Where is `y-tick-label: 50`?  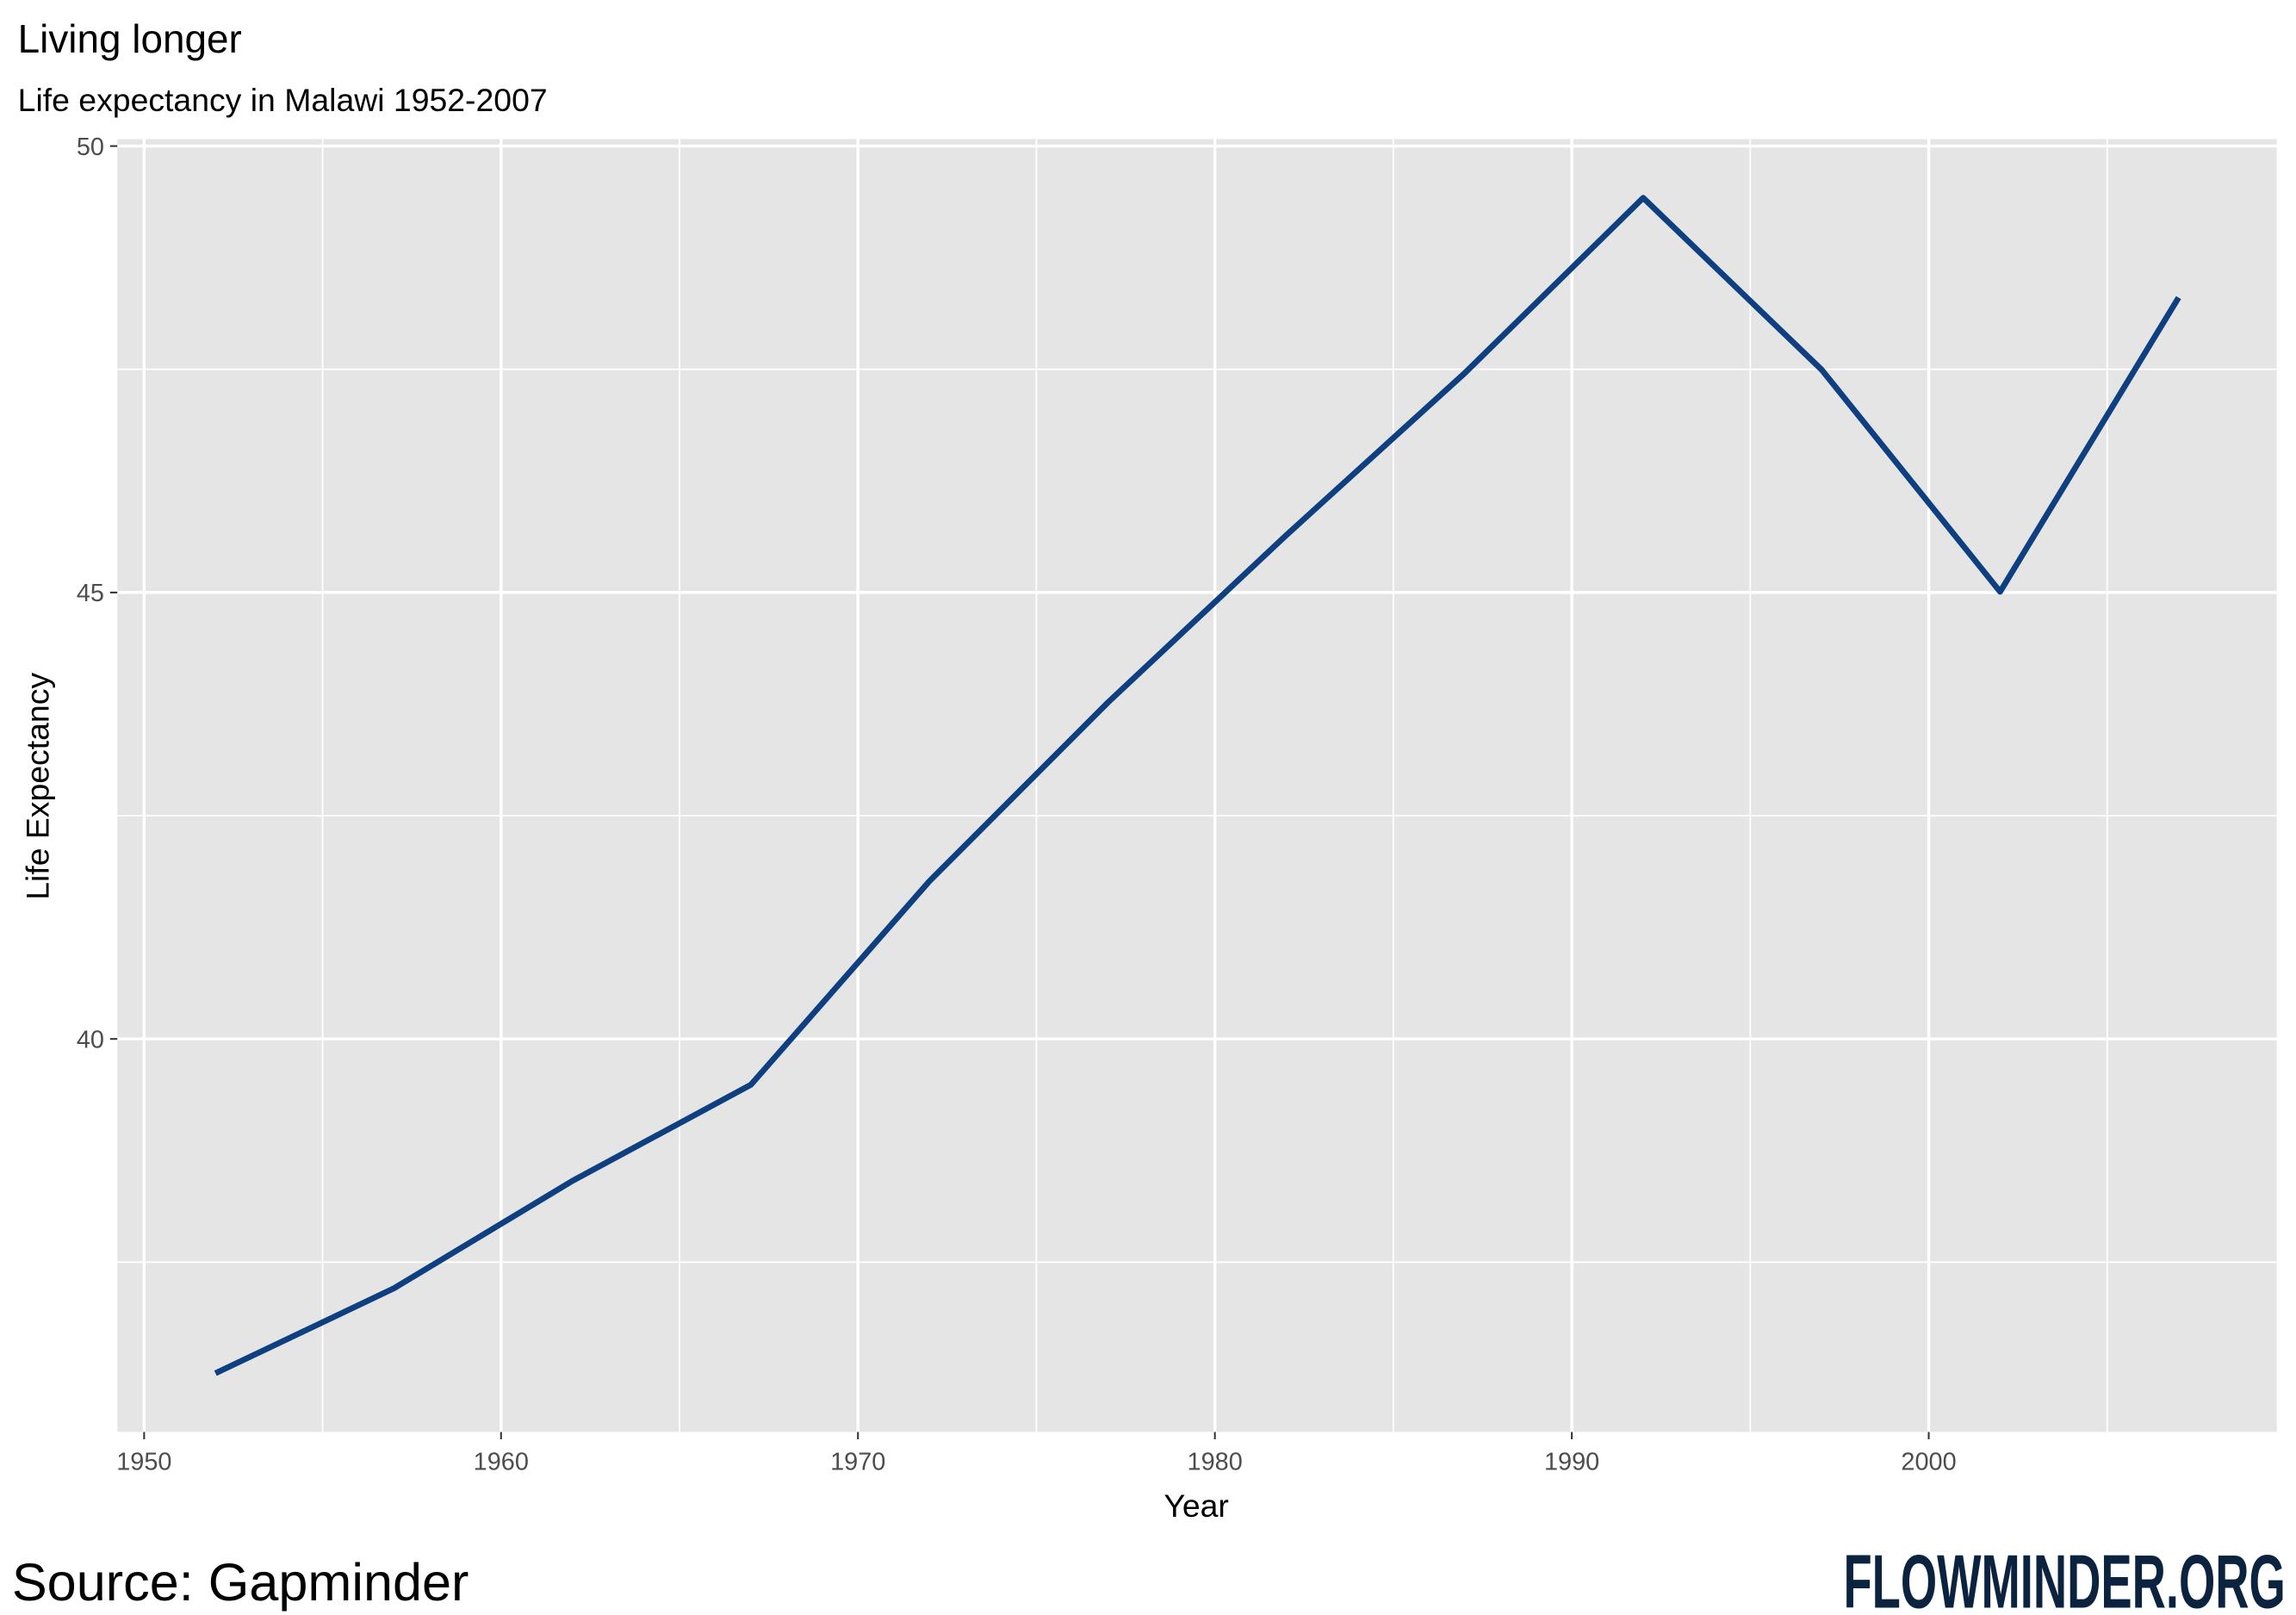
y-tick-label: 50 is located at coordinates (90, 147).